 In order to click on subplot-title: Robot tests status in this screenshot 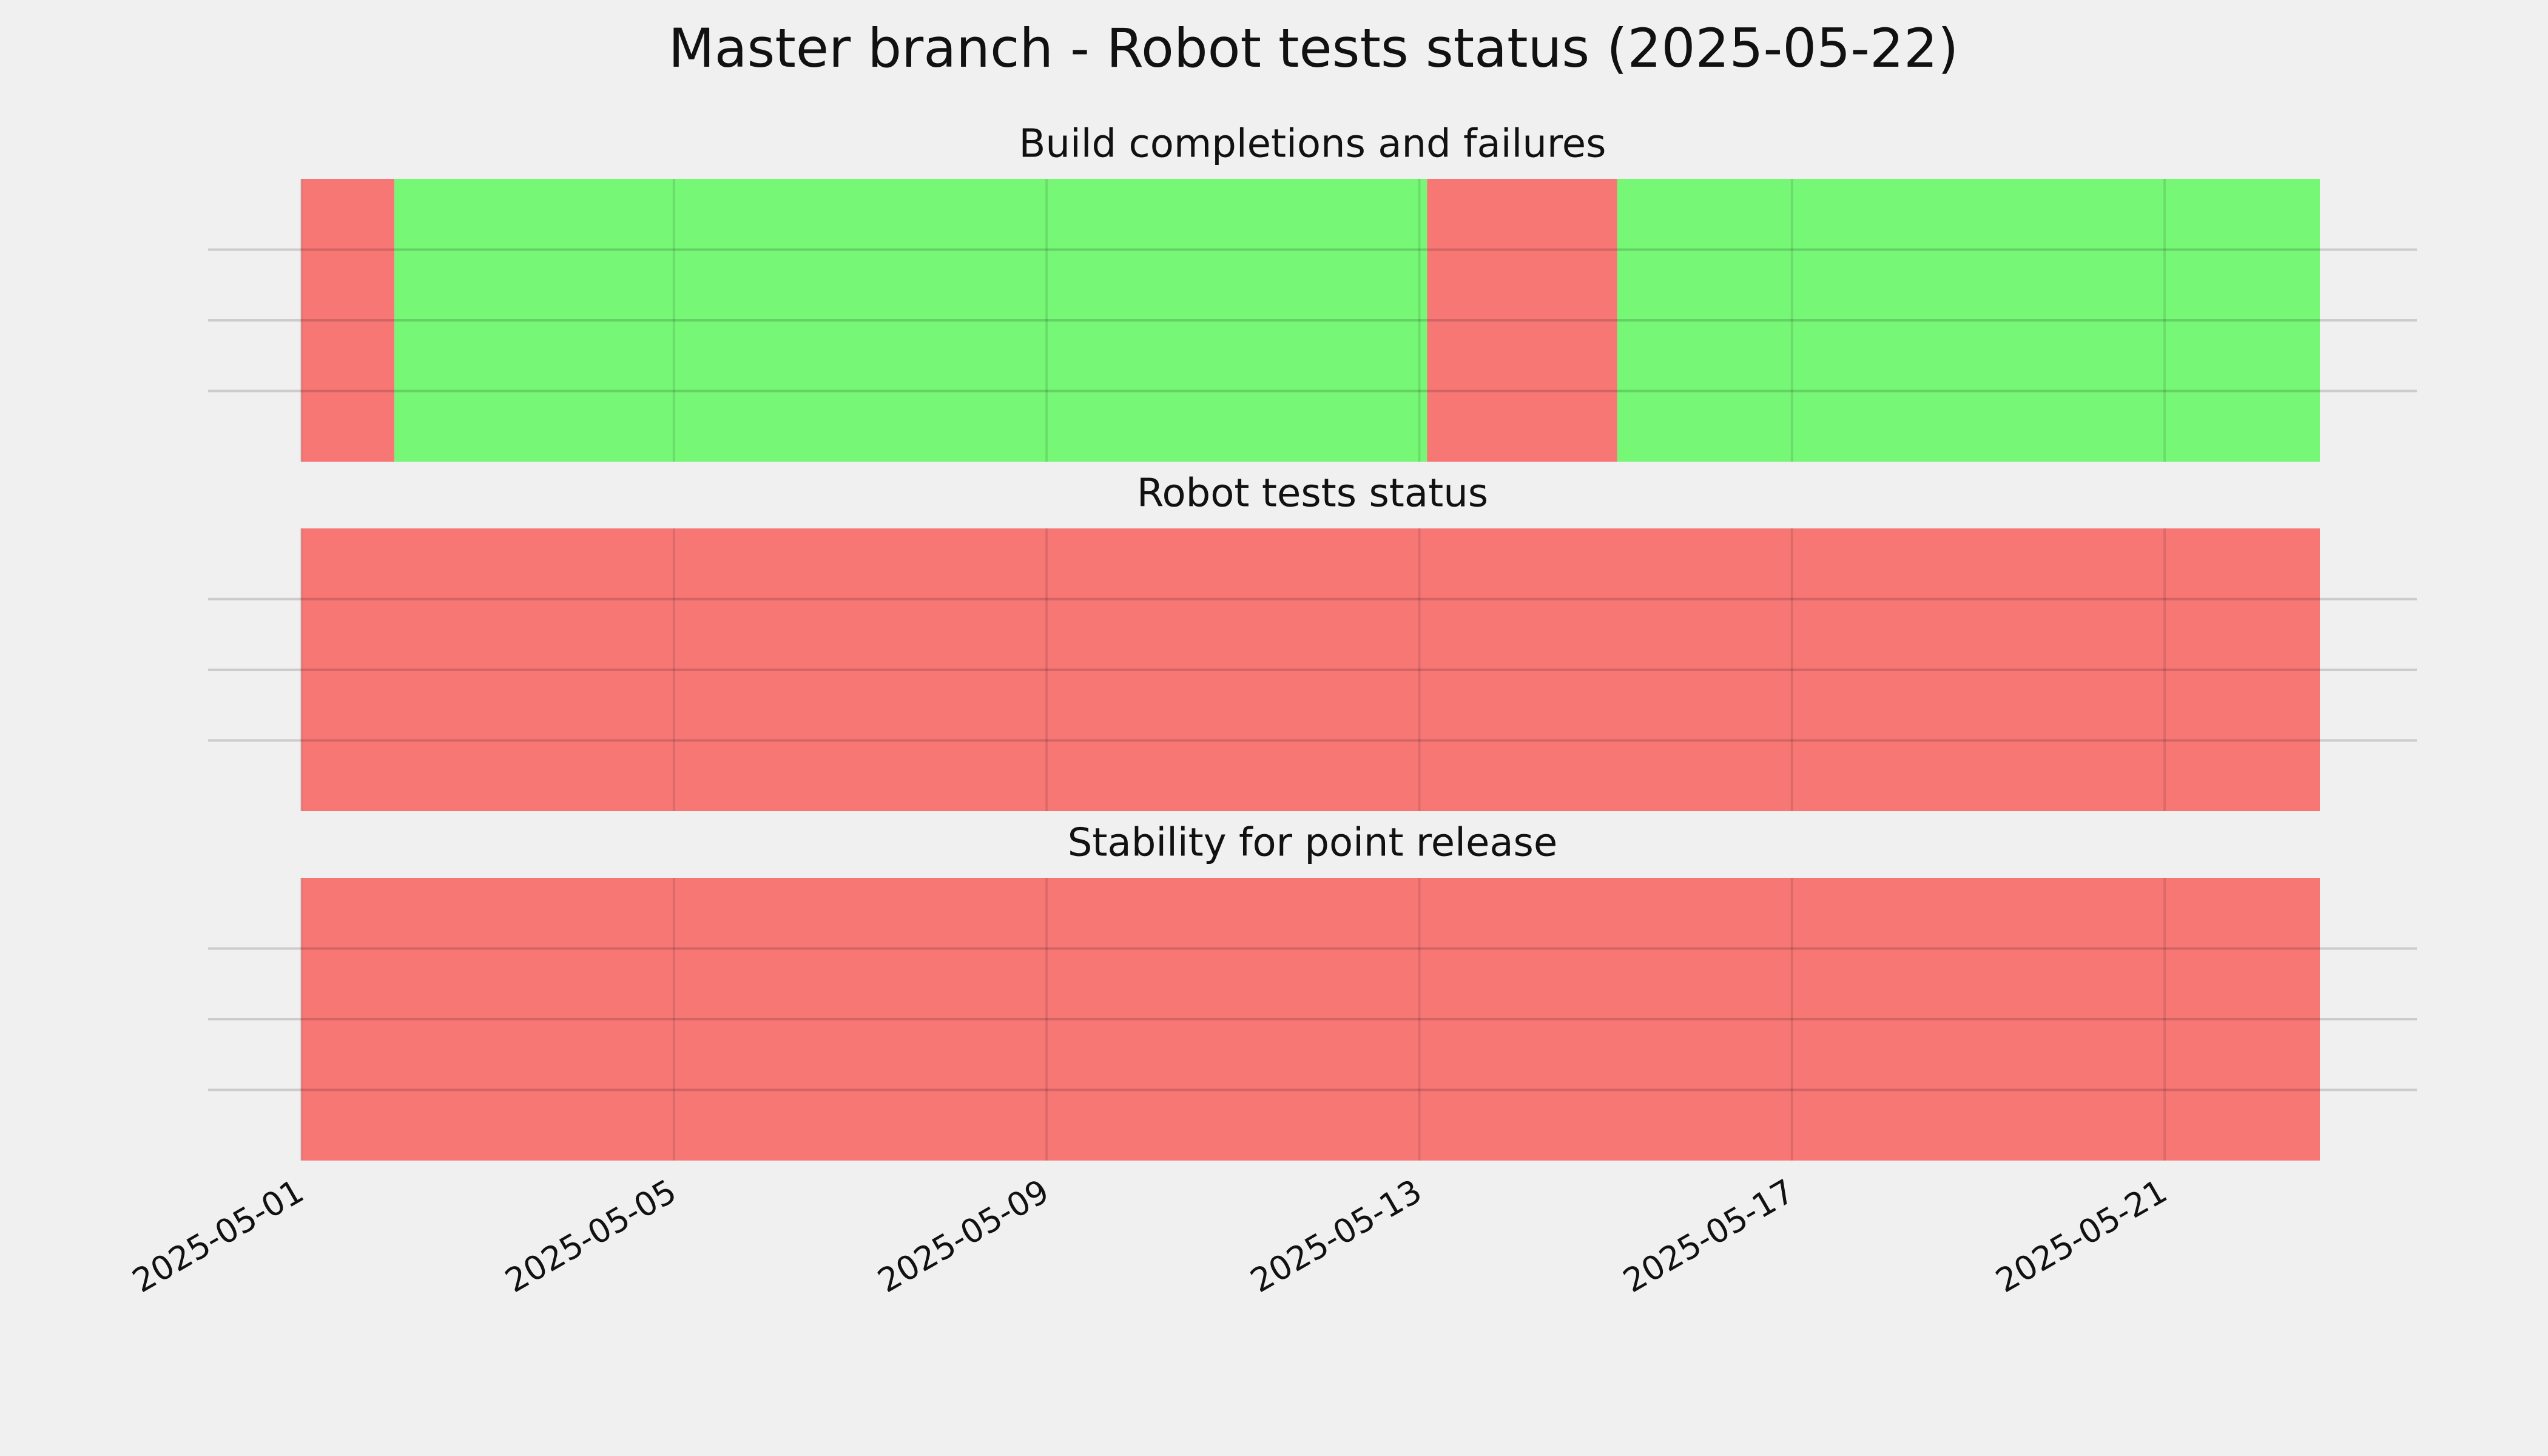, I will do `click(1312, 493)`.